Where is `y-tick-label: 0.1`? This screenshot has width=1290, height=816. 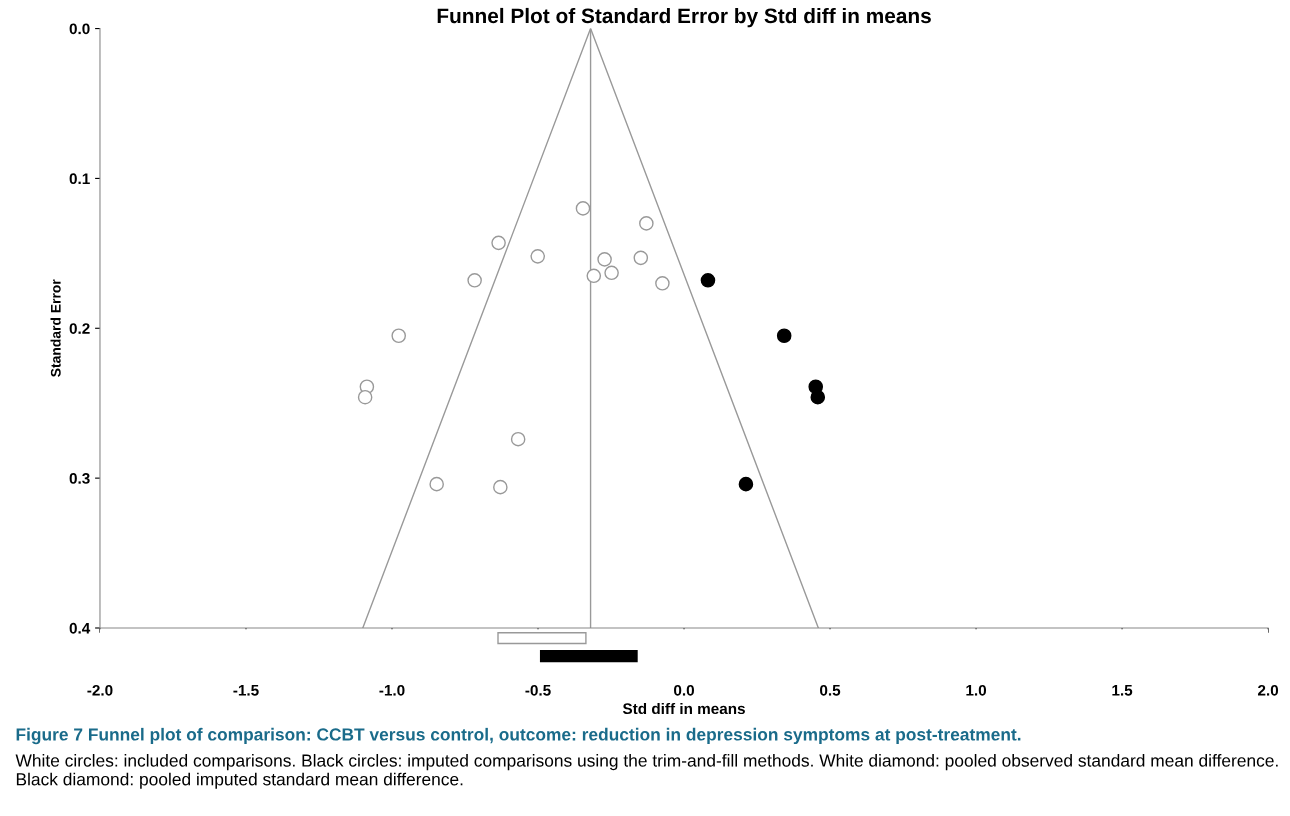 y-tick-label: 0.1 is located at coordinates (79, 179).